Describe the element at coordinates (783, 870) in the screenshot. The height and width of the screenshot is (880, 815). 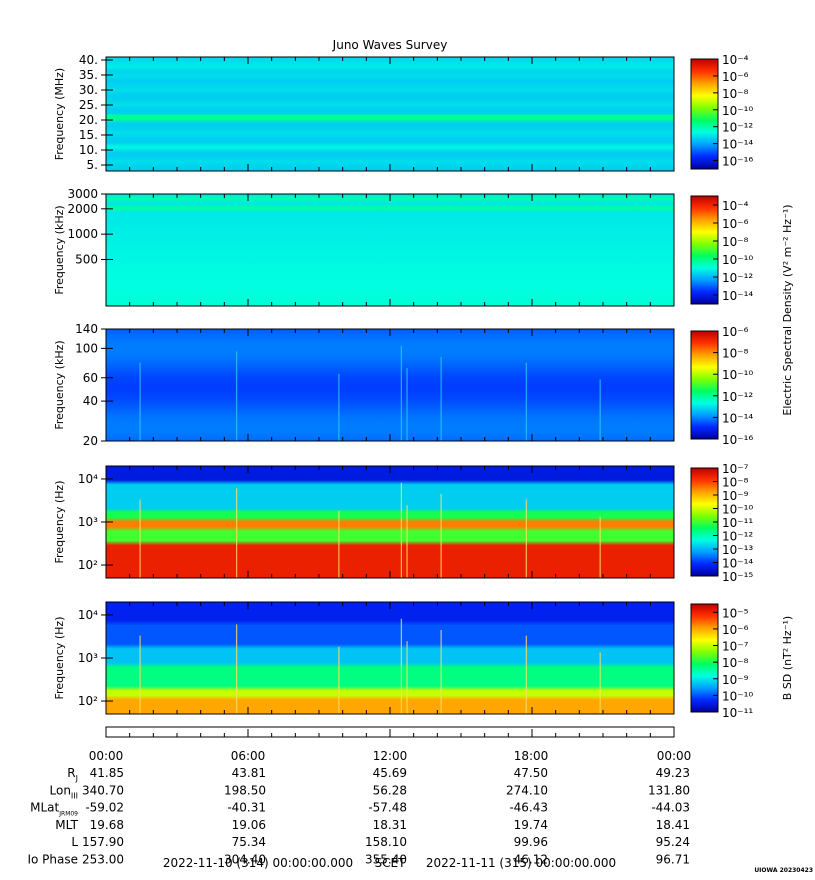
I see `footer-credit: UIOWA 20230423` at that location.